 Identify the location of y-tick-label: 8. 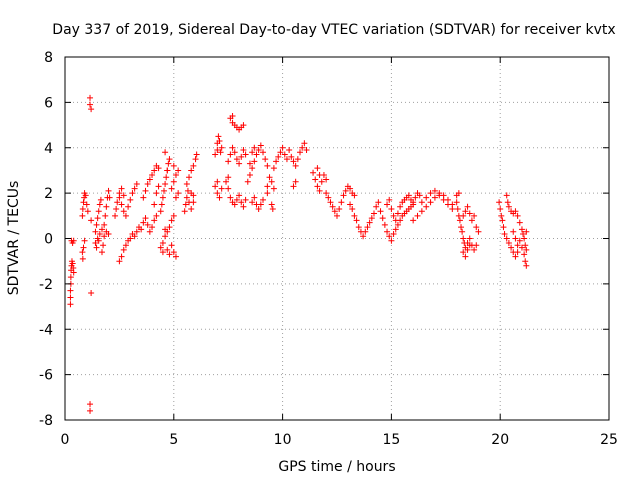
(48, 58).